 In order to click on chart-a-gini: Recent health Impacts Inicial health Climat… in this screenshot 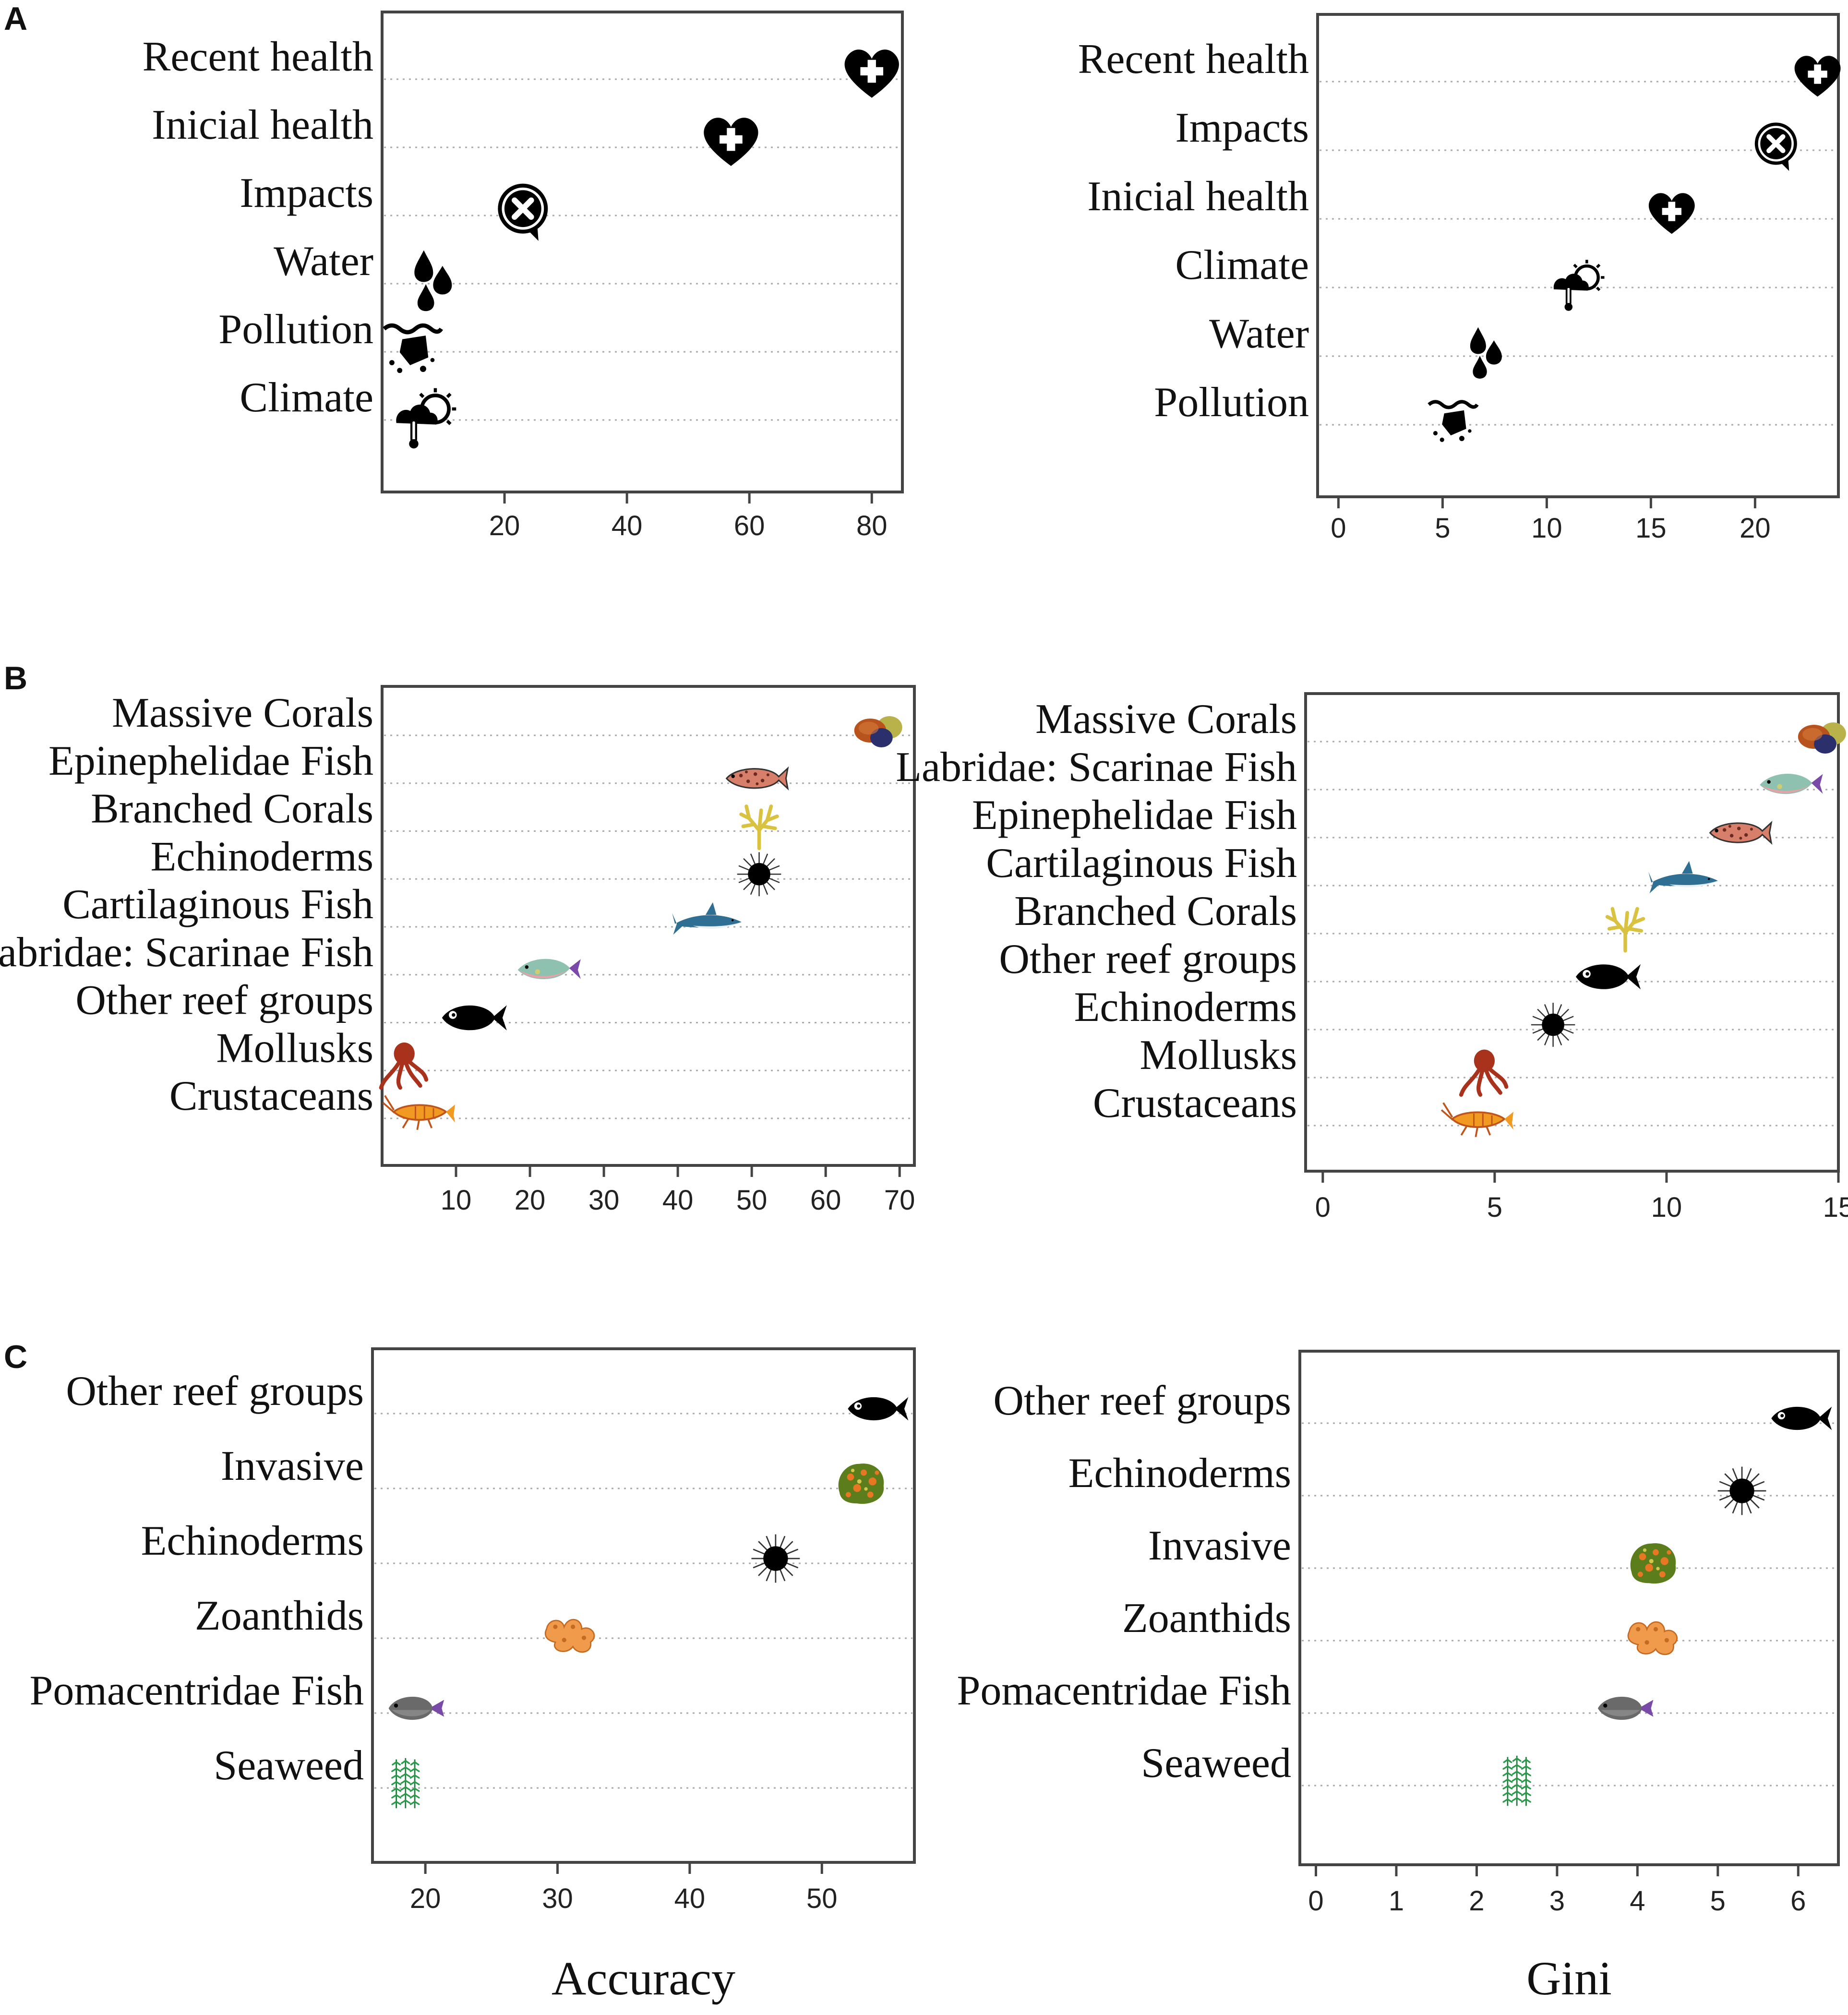, I will do `click(1459, 278)`.